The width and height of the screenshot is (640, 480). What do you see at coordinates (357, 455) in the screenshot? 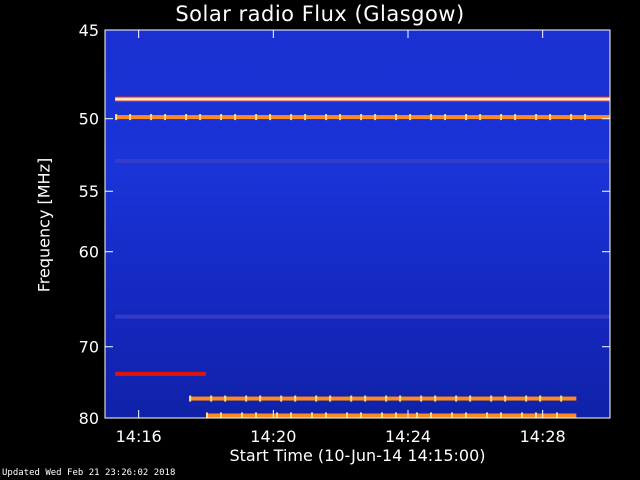
I see `x-axis-label: Start Time (10-Jun-14 14:15:00)` at bounding box center [357, 455].